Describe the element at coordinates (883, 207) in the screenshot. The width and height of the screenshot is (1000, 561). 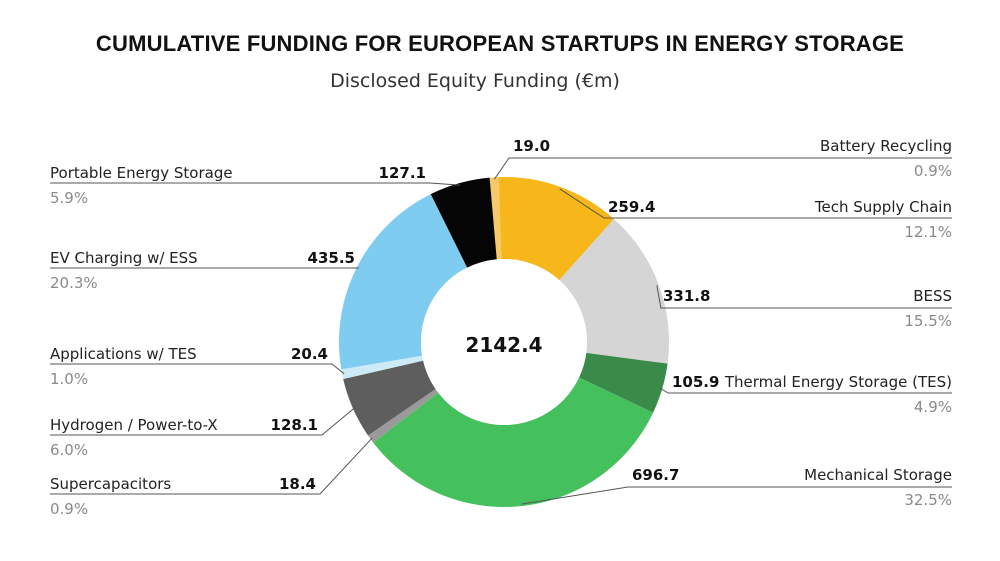
I see `category-label: Tech Supply Chain` at that location.